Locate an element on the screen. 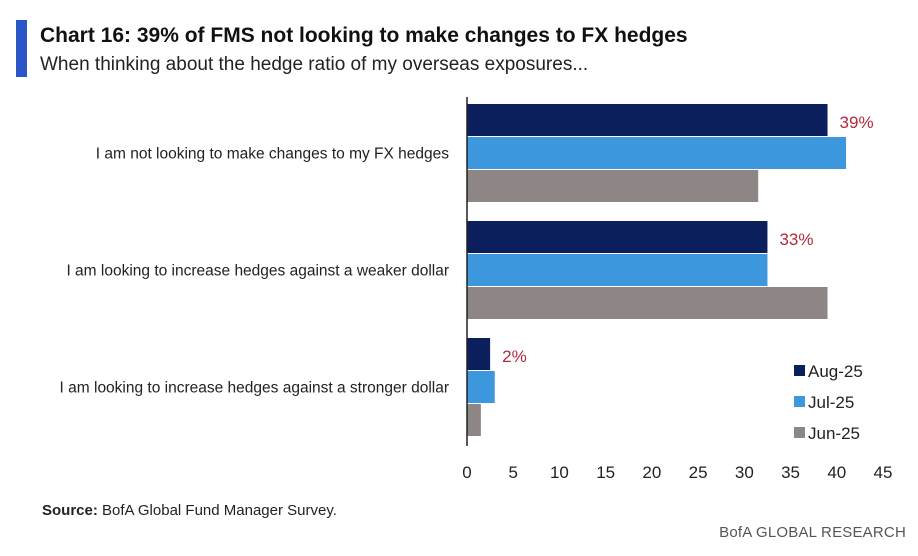 The image size is (918, 556). bar-jun-25-cat1 is located at coordinates (613, 186).